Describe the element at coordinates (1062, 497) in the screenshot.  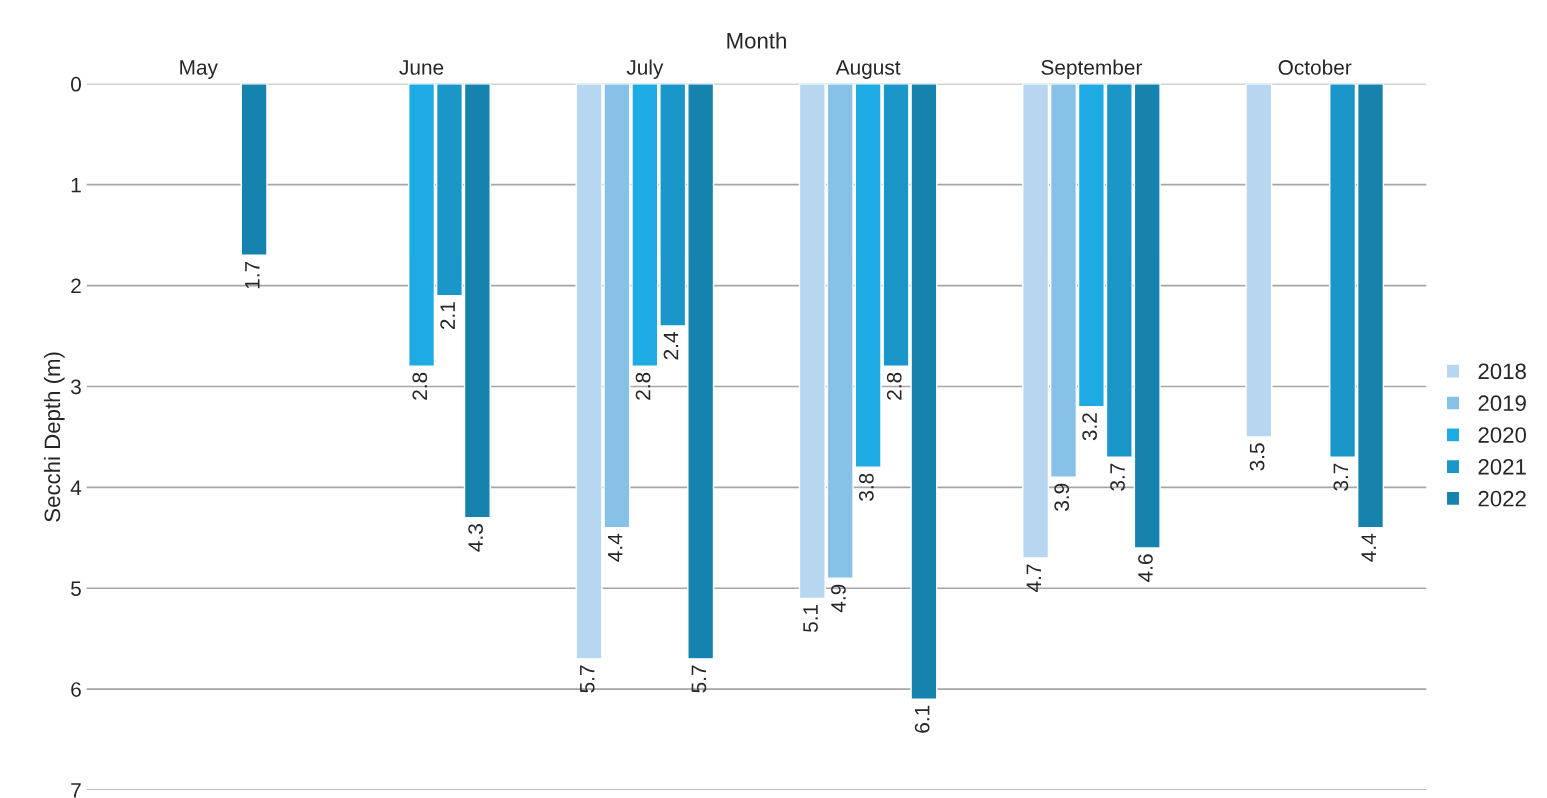
I see `data-label: 3.9` at that location.